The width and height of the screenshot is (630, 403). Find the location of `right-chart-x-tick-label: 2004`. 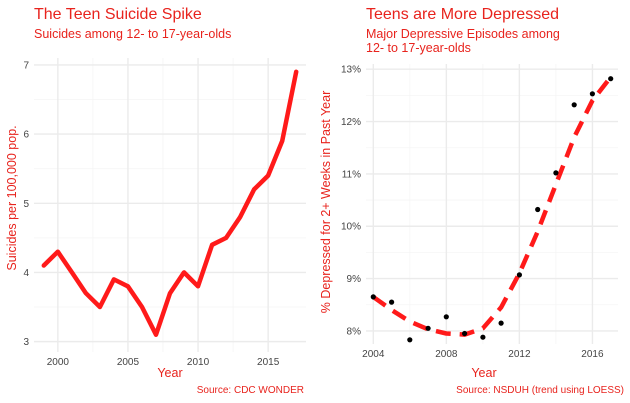

right-chart-x-tick-label: 2004 is located at coordinates (373, 354).